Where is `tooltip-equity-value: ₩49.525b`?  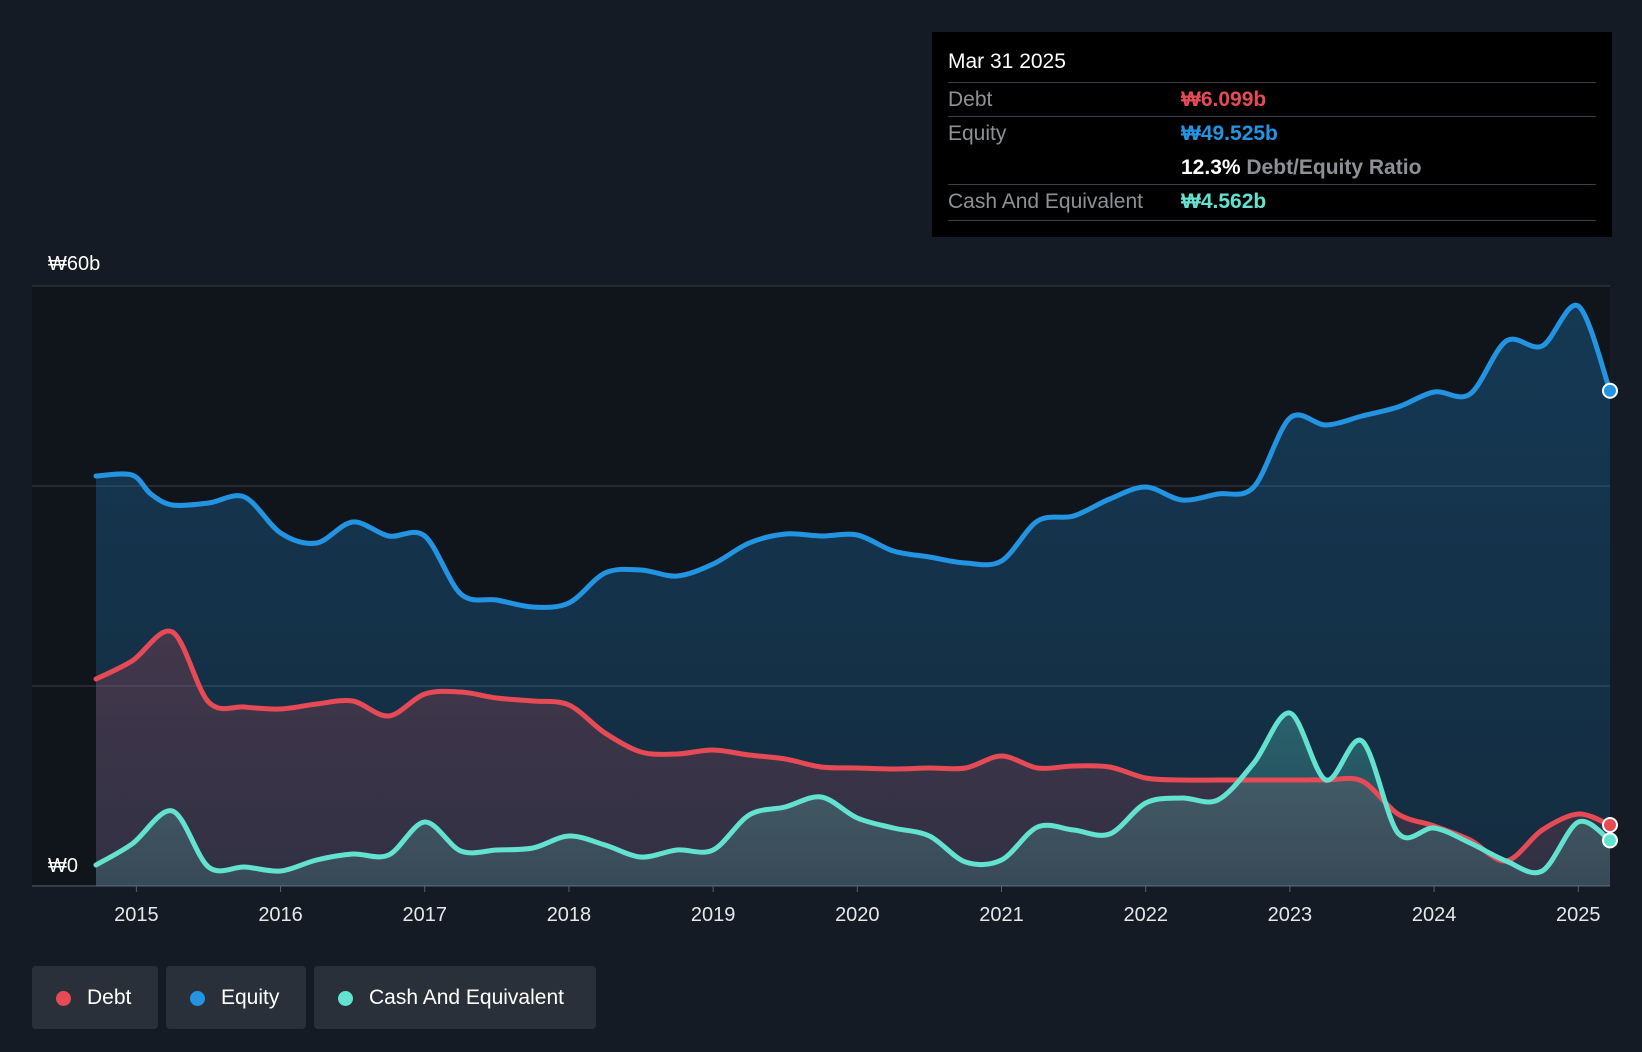 tooltip-equity-value: ₩49.525b is located at coordinates (1229, 133).